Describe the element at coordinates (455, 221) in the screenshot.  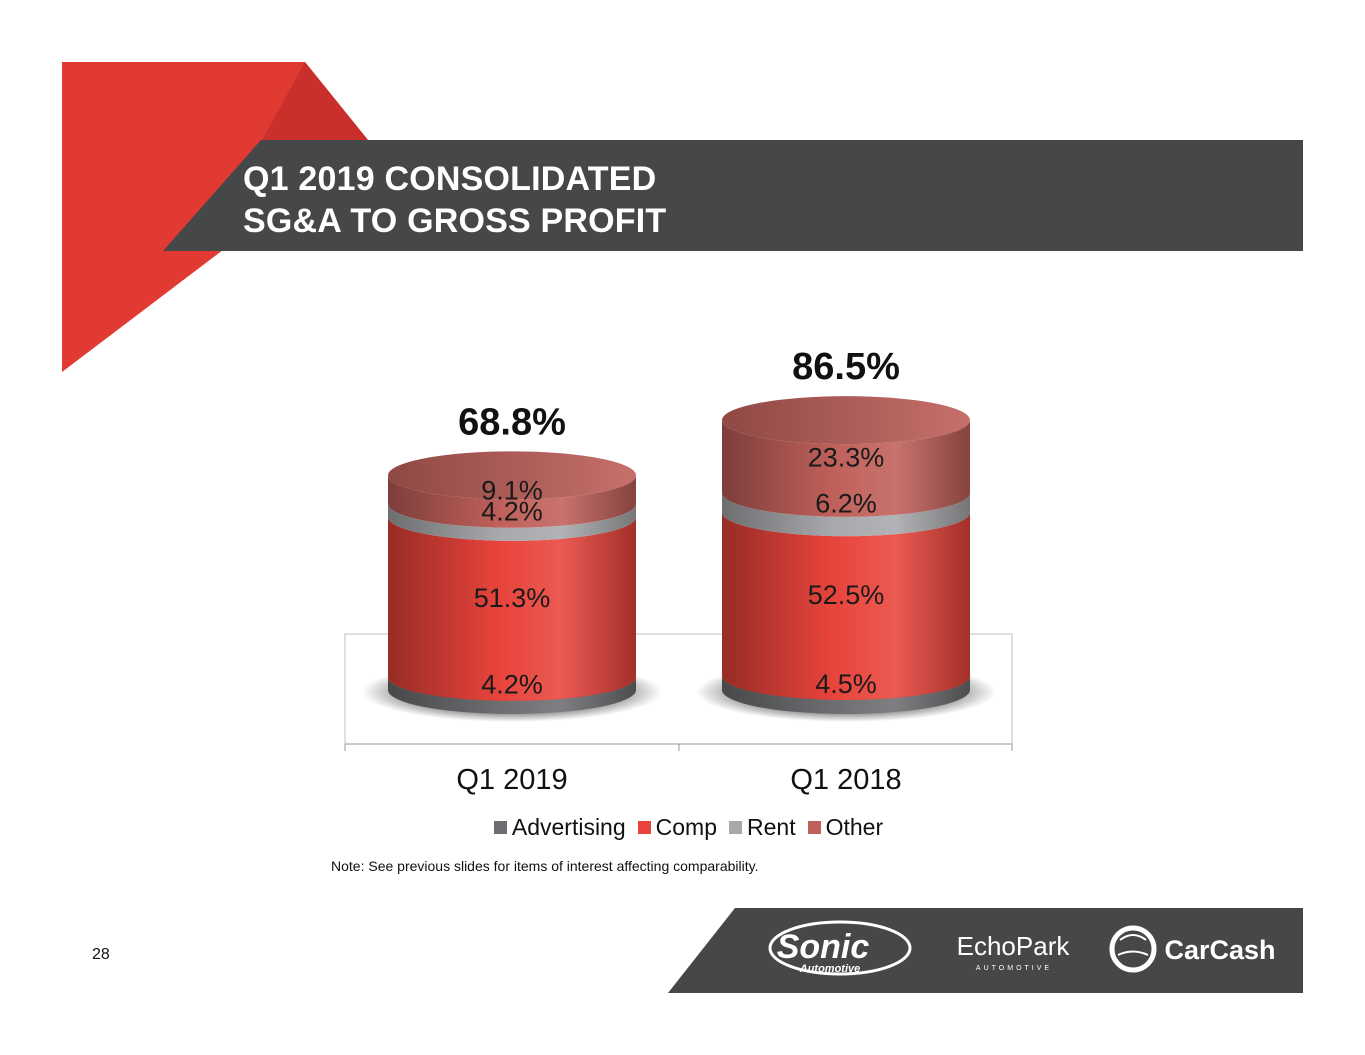
I see `title-line-2: SG&A TO GROSS PROFIT` at that location.